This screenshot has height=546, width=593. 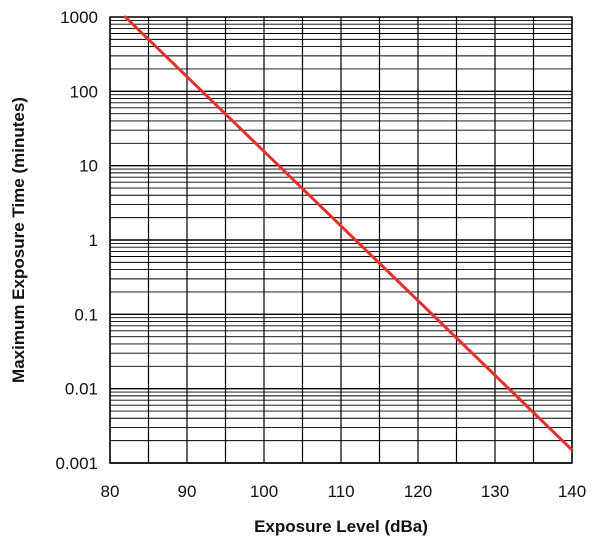 What do you see at coordinates (264, 491) in the screenshot?
I see `x-tick-label: 100` at bounding box center [264, 491].